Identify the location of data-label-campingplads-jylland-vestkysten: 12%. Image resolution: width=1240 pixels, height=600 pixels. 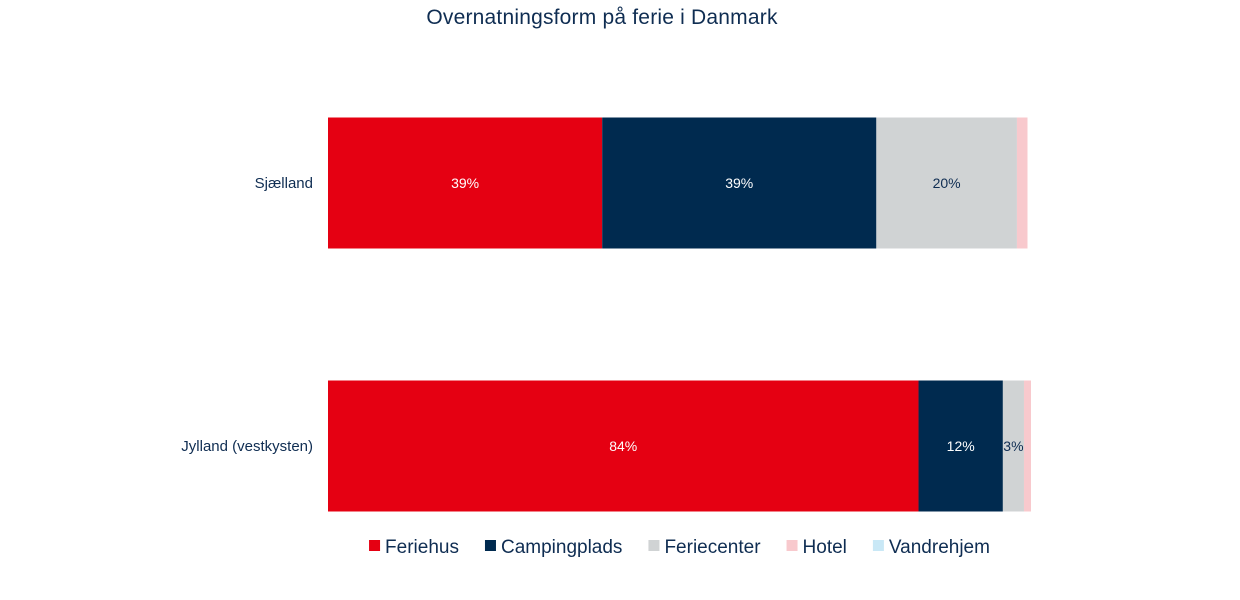
(961, 446).